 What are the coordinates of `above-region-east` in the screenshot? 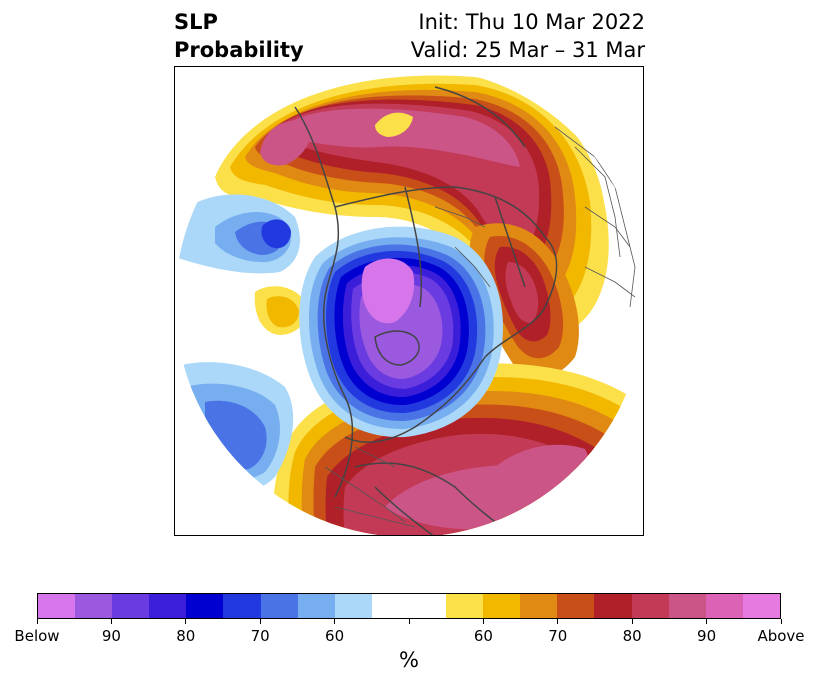 It's located at (524, 300).